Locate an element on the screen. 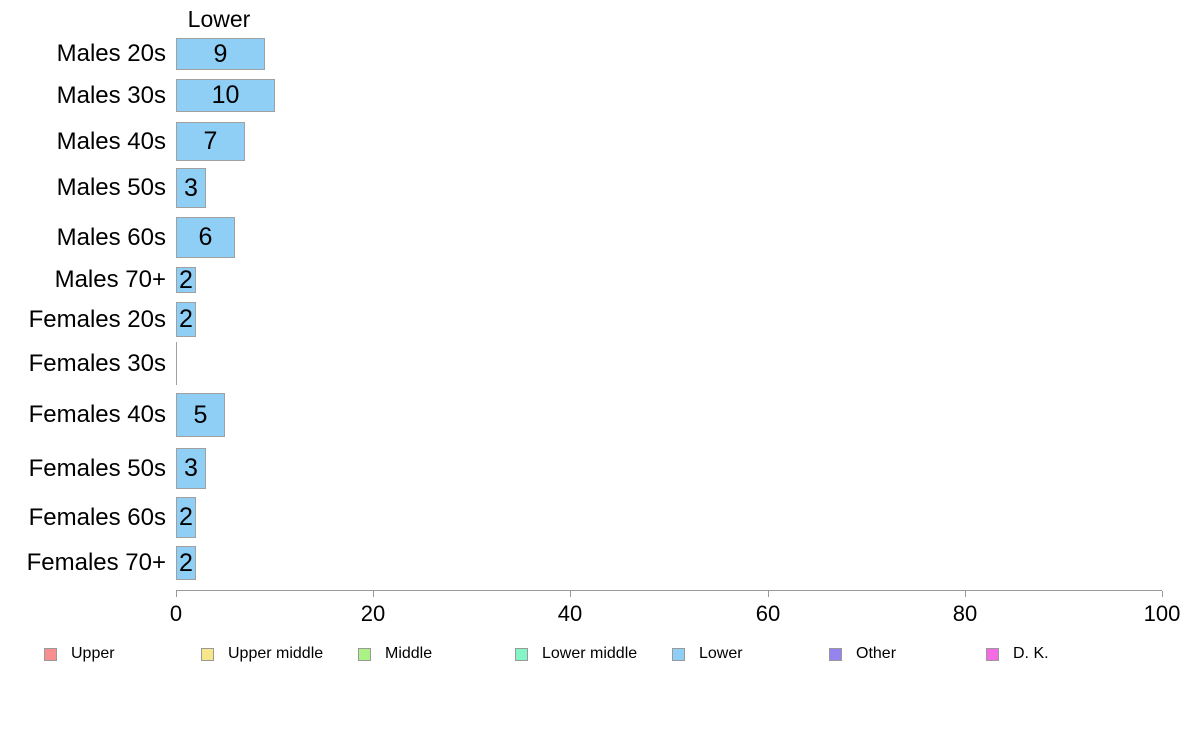 The height and width of the screenshot is (736, 1188). legend-label: Other is located at coordinates (876, 653).